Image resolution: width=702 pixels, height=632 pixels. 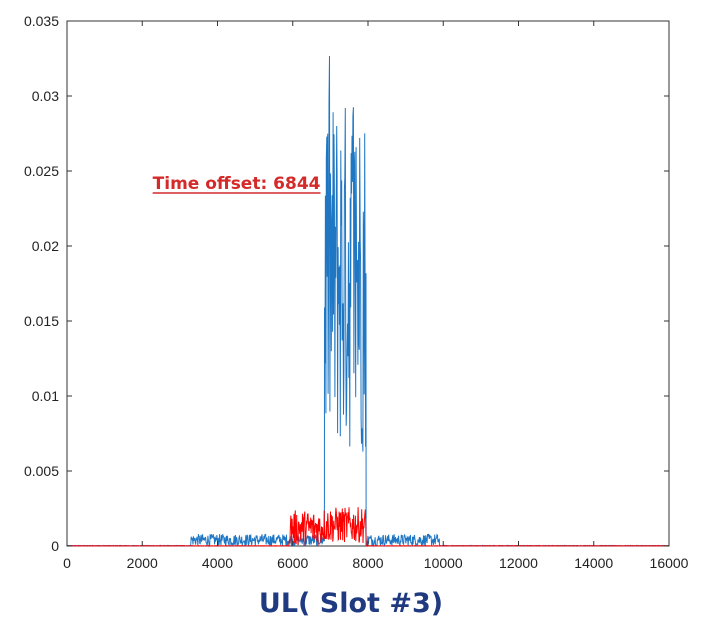 What do you see at coordinates (41, 471) in the screenshot?
I see `y-tick-label: 0.005` at bounding box center [41, 471].